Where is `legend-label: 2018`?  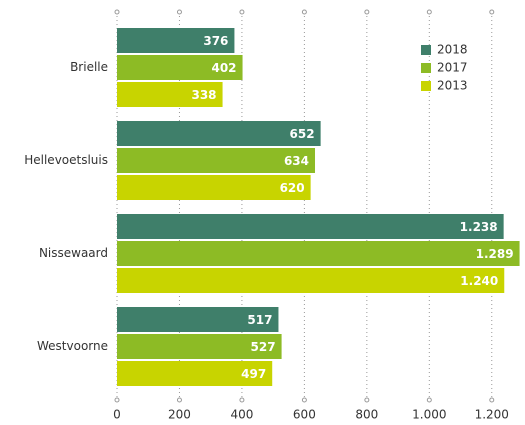 legend-label: 2018 is located at coordinates (452, 50).